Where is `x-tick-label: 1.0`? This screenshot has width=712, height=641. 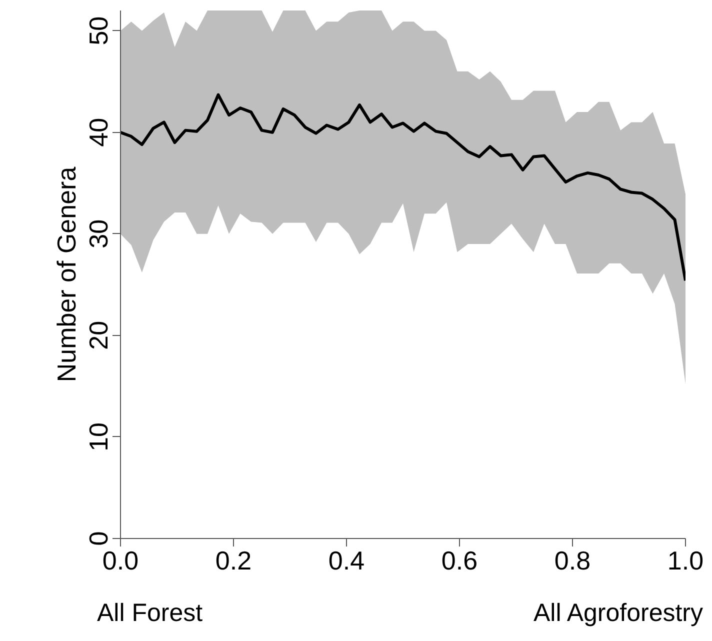
x-tick-label: 1.0 is located at coordinates (685, 561).